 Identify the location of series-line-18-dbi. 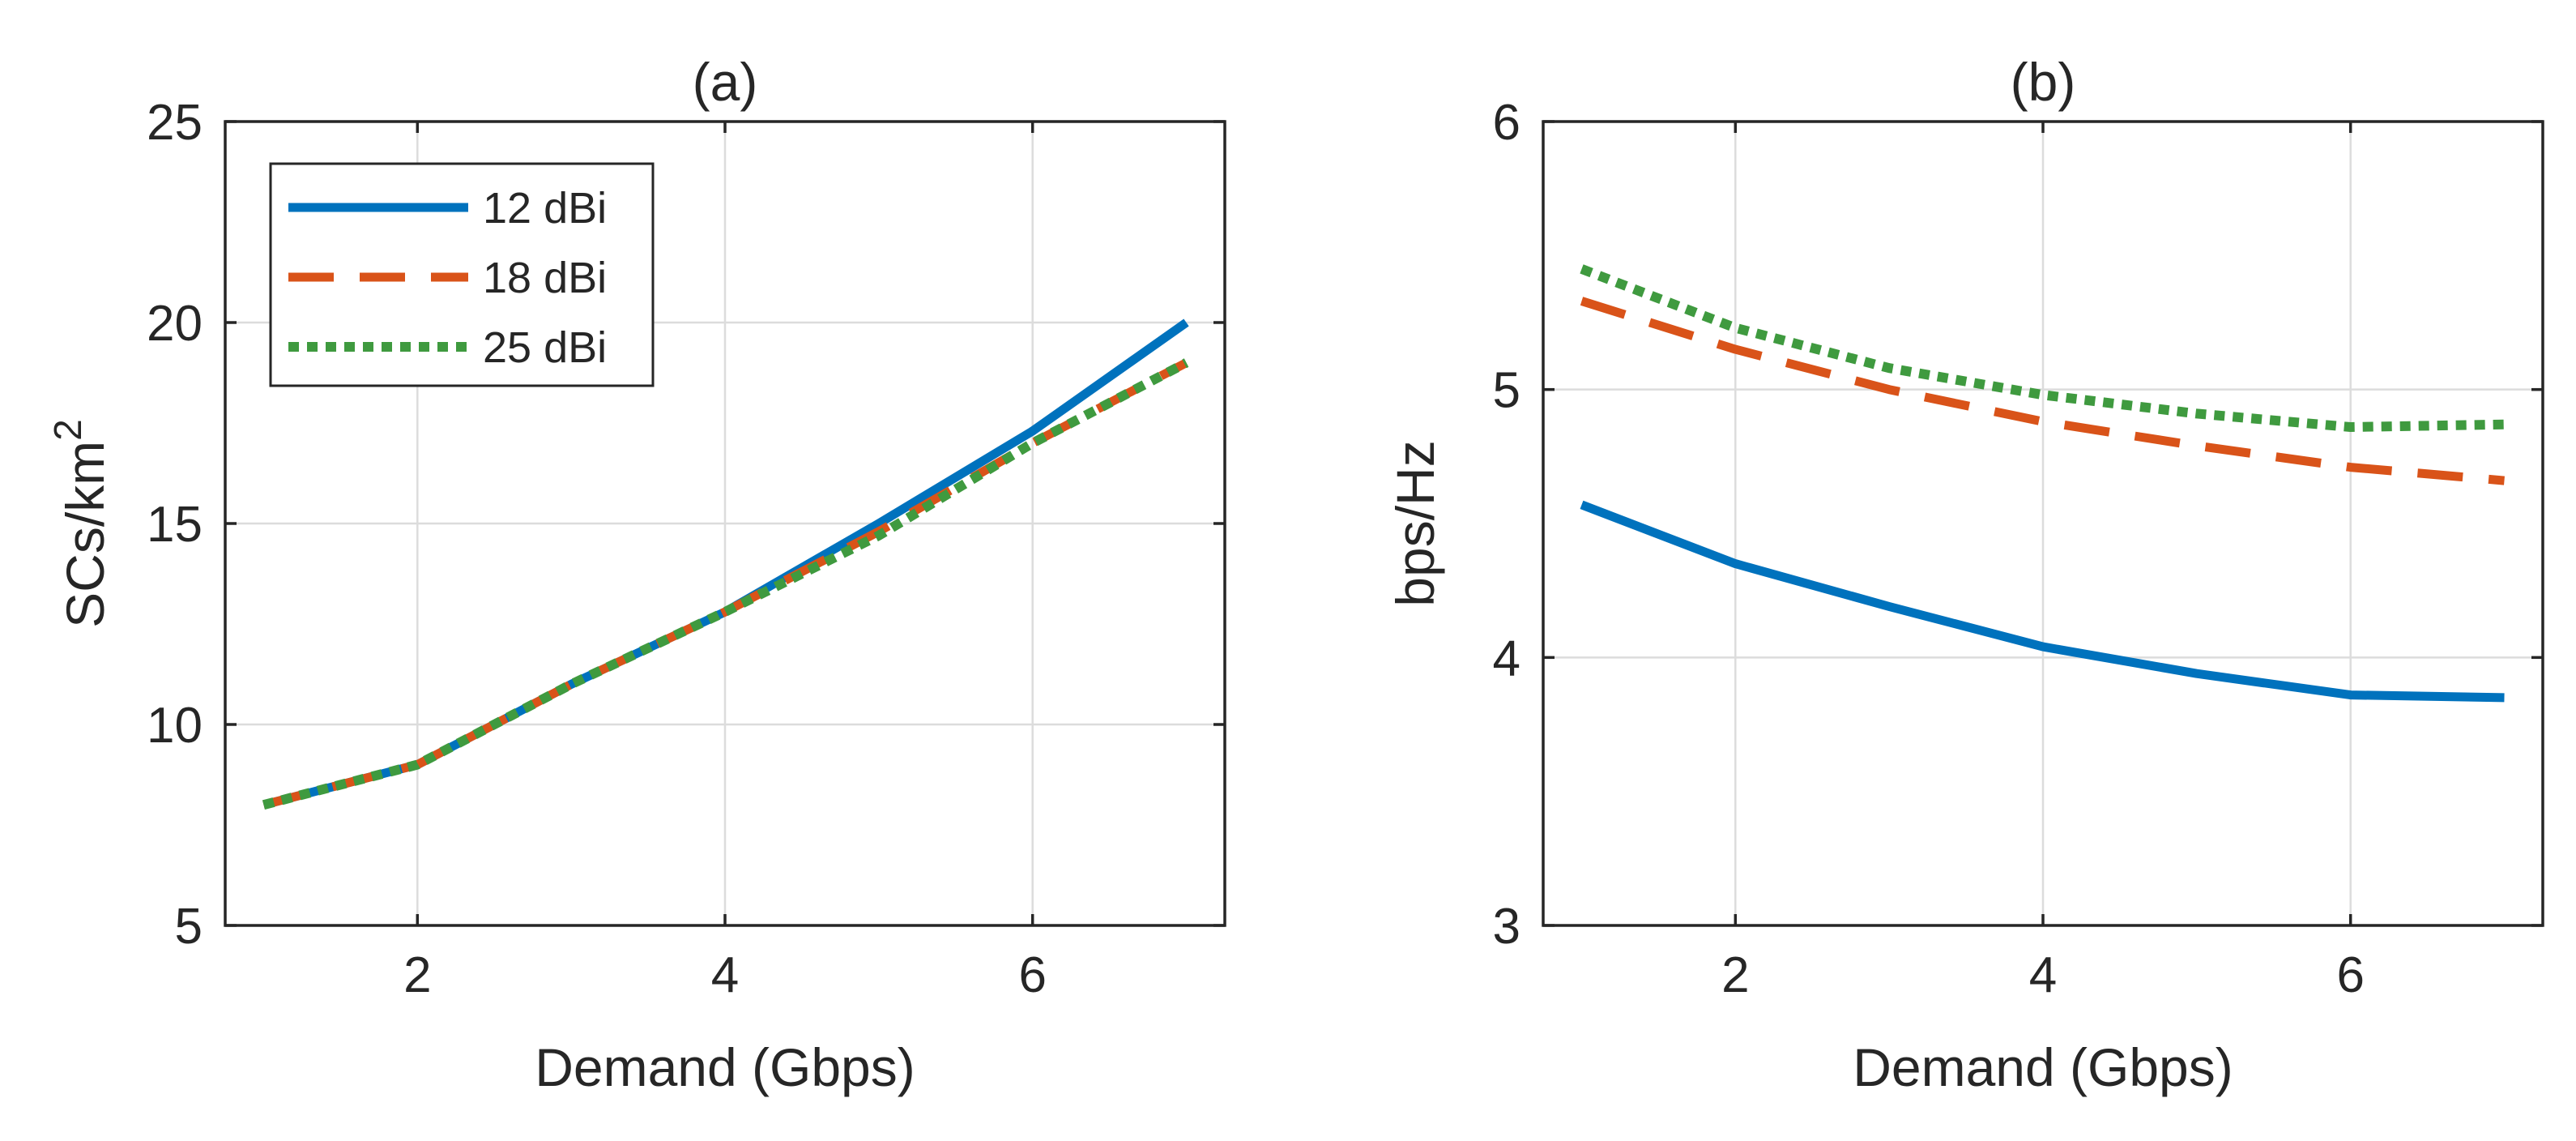
(2043, 391).